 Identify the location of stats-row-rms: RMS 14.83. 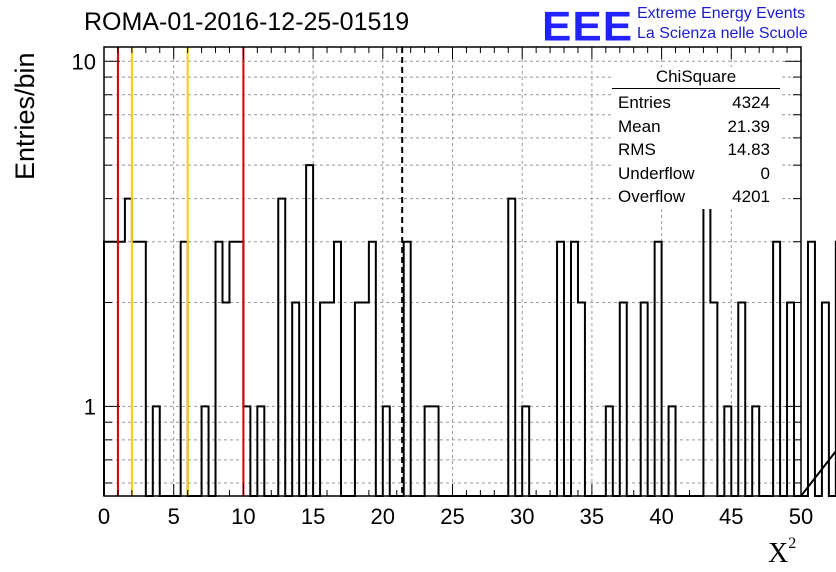
(696, 150).